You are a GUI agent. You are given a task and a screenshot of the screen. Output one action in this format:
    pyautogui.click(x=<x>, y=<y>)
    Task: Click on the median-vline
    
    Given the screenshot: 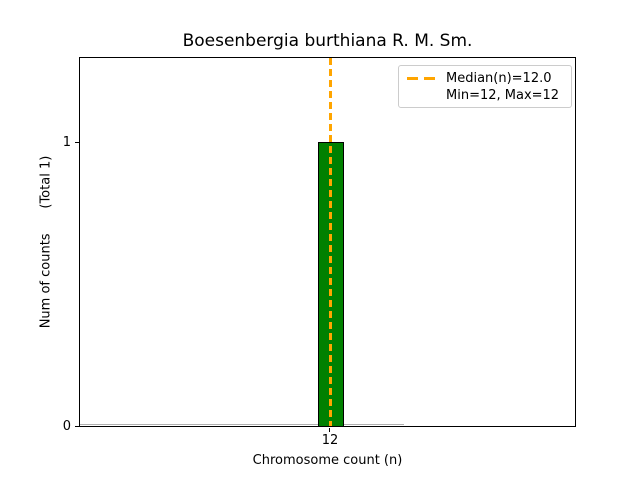 What is the action you would take?
    pyautogui.click(x=330, y=242)
    